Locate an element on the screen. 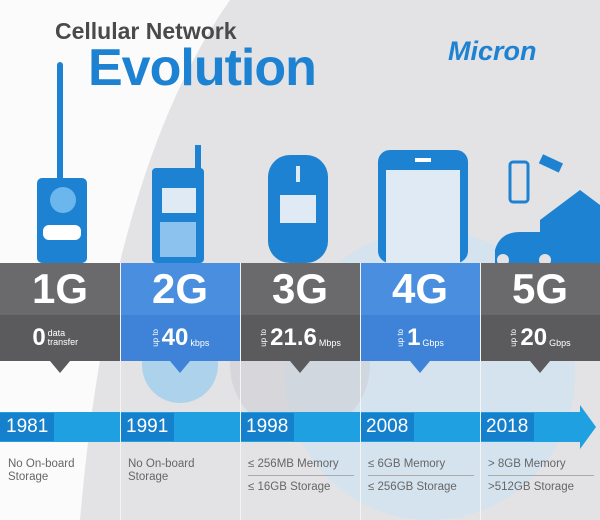 This screenshot has height=520, width=600. speed-value: 1 is located at coordinates (414, 337).